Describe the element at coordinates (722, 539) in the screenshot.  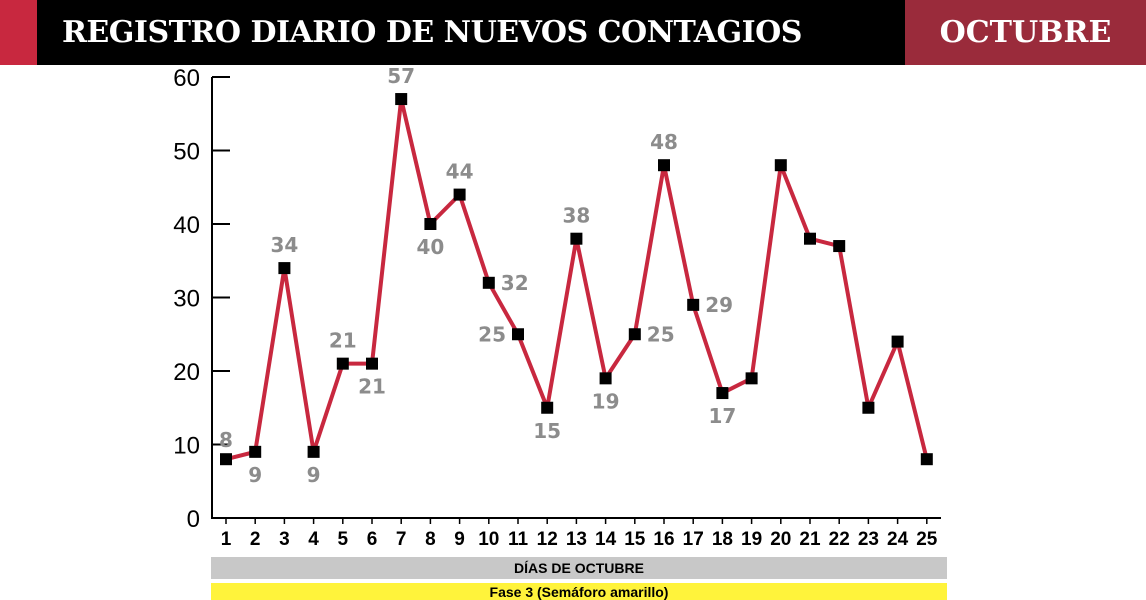
I see `x-tick-label: 18` at that location.